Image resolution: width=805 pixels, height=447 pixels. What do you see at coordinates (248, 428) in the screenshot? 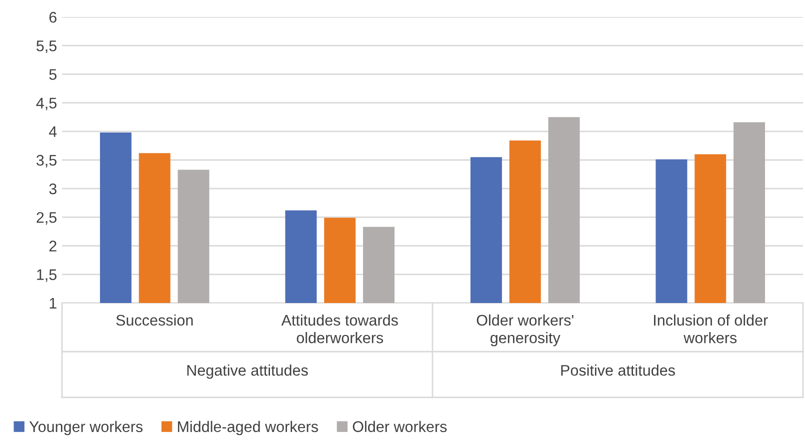
I see `legend-label: Middle-aged workers` at bounding box center [248, 428].